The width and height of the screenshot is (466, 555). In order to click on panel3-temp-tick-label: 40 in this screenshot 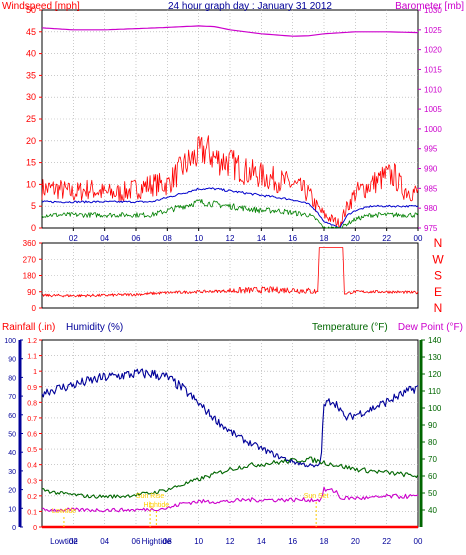, I will do `click(432, 510)`.